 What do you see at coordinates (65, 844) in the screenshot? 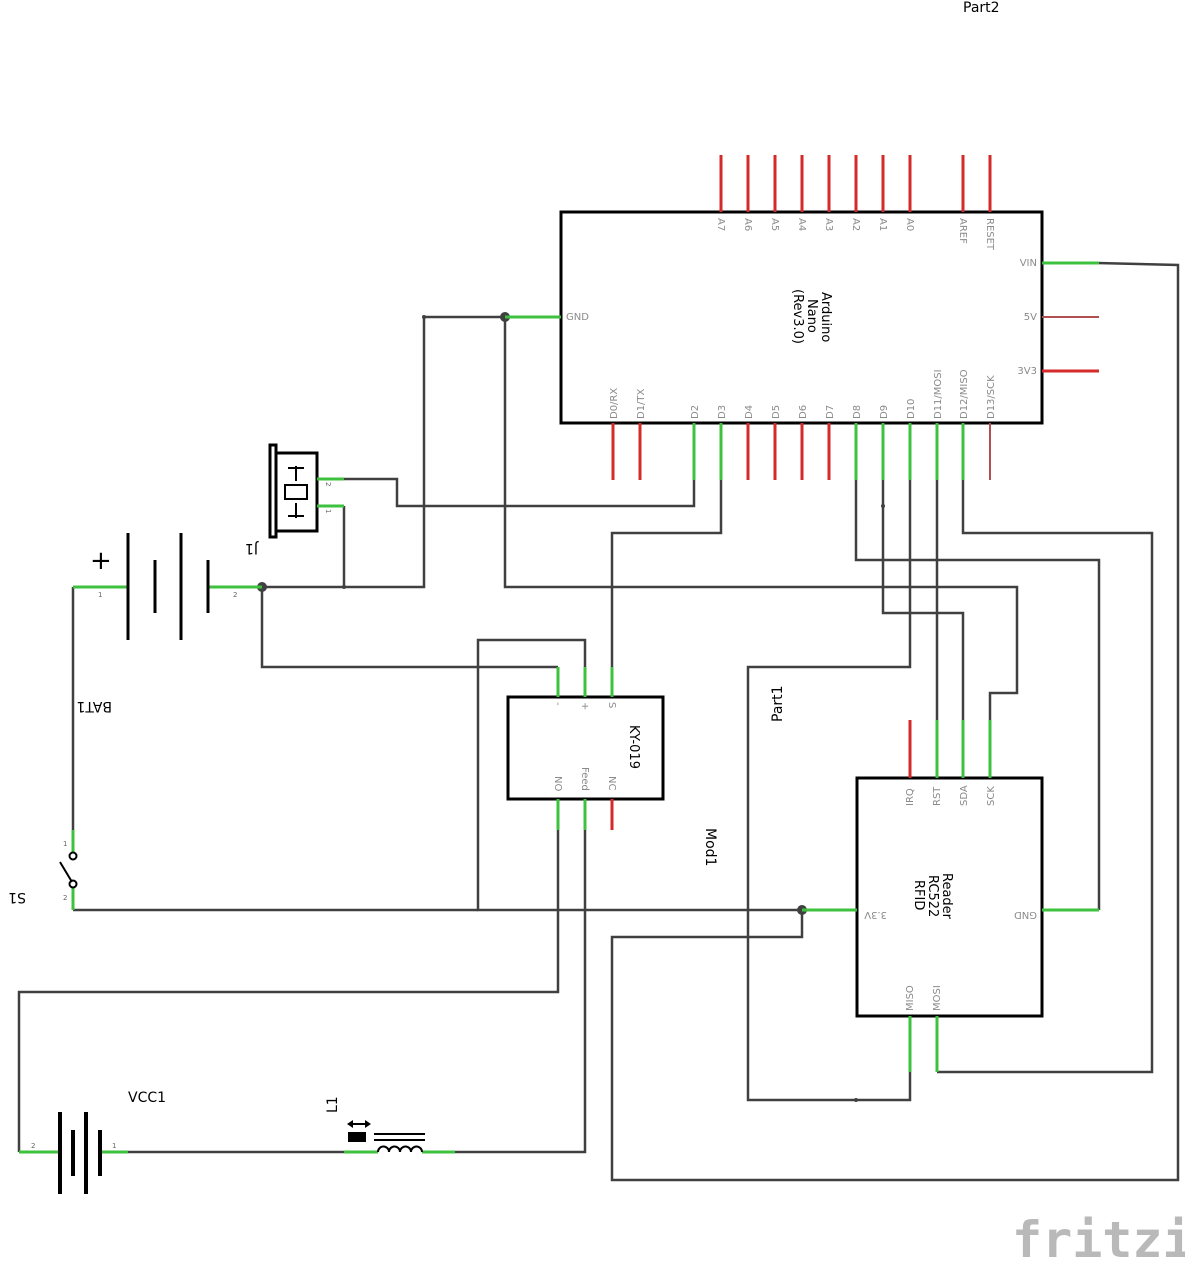
I see `switch-pin1: 1` at bounding box center [65, 844].